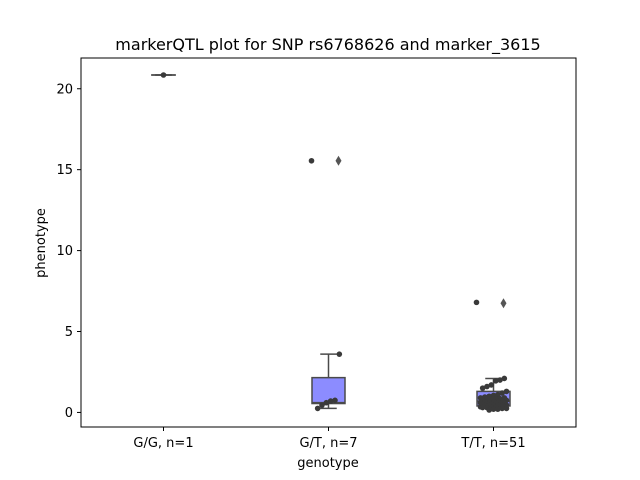 This screenshot has width=640, height=480. I want to click on x-tick-label: T/T, n=51, so click(492, 443).